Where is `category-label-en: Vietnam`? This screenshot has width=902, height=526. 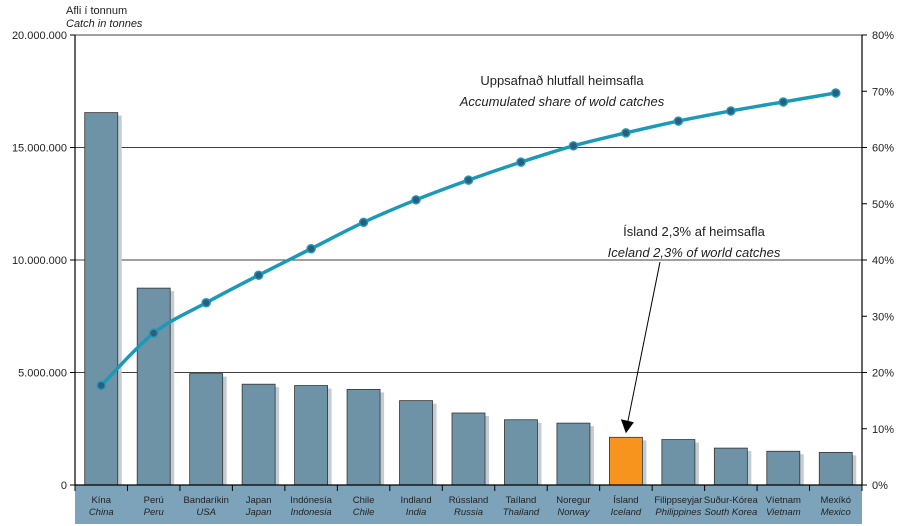
category-label-en: Vietnam is located at coordinates (783, 512).